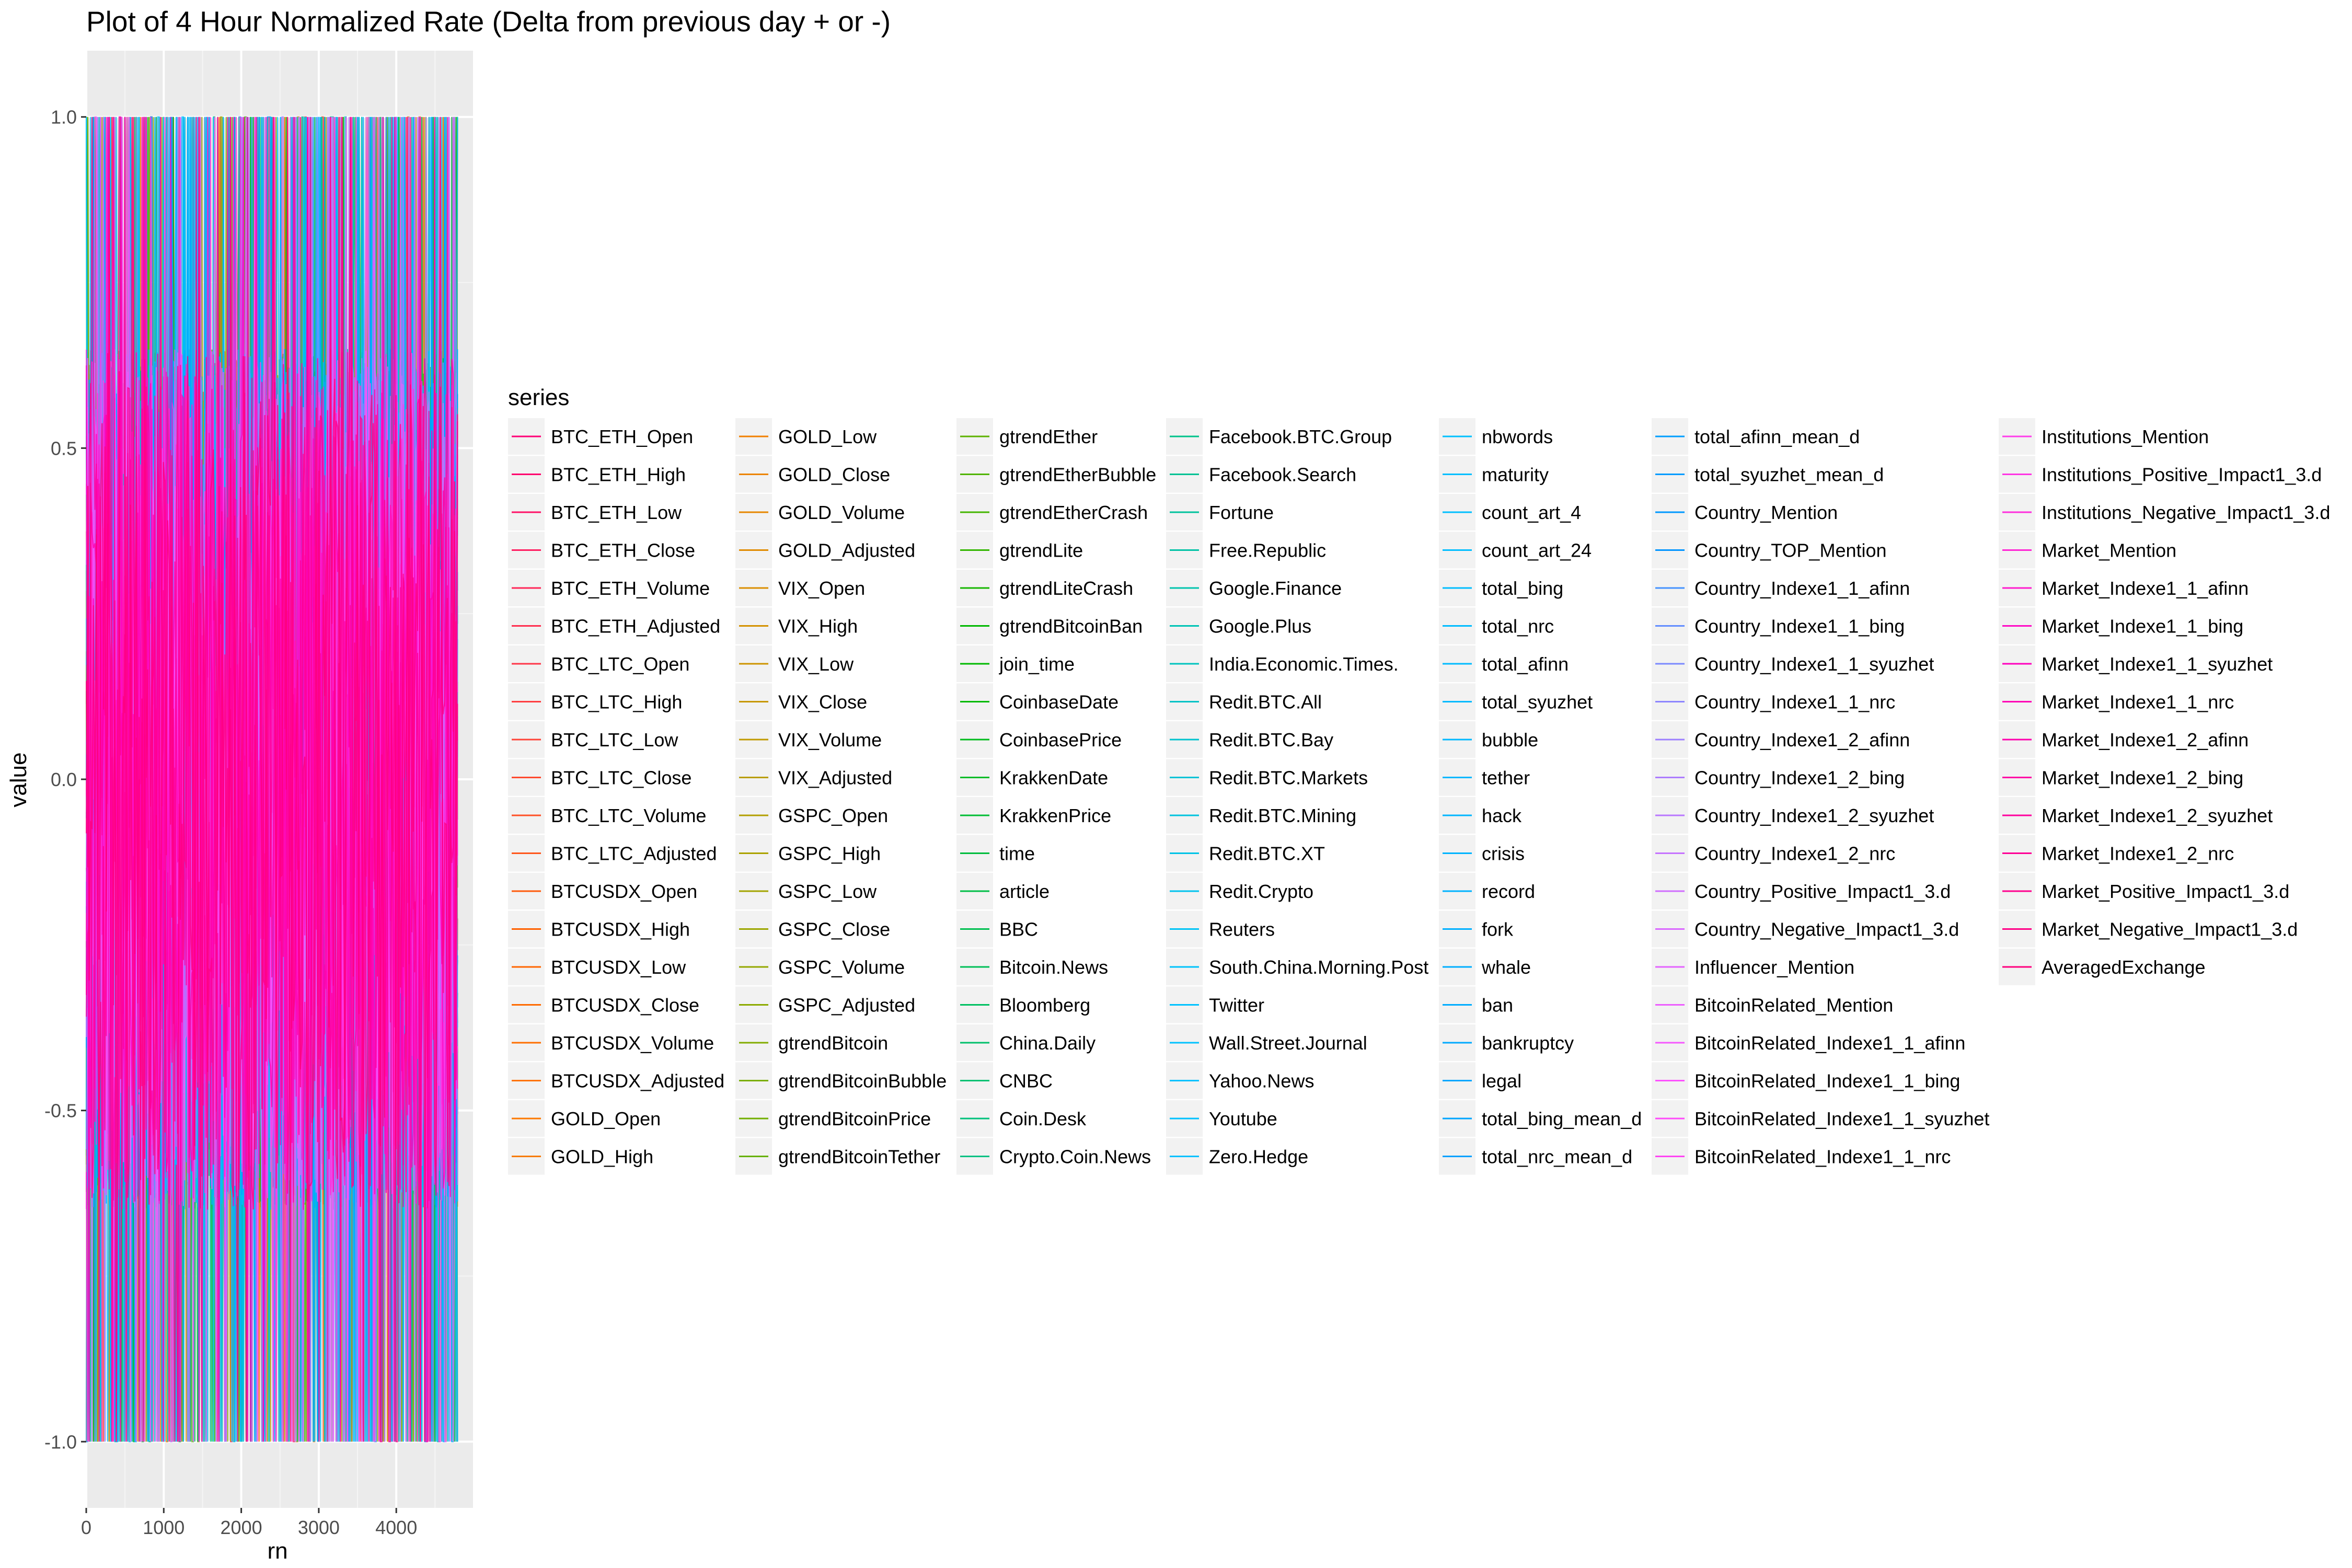  What do you see at coordinates (1537, 550) in the screenshot?
I see `legend-label: count_art_24` at bounding box center [1537, 550].